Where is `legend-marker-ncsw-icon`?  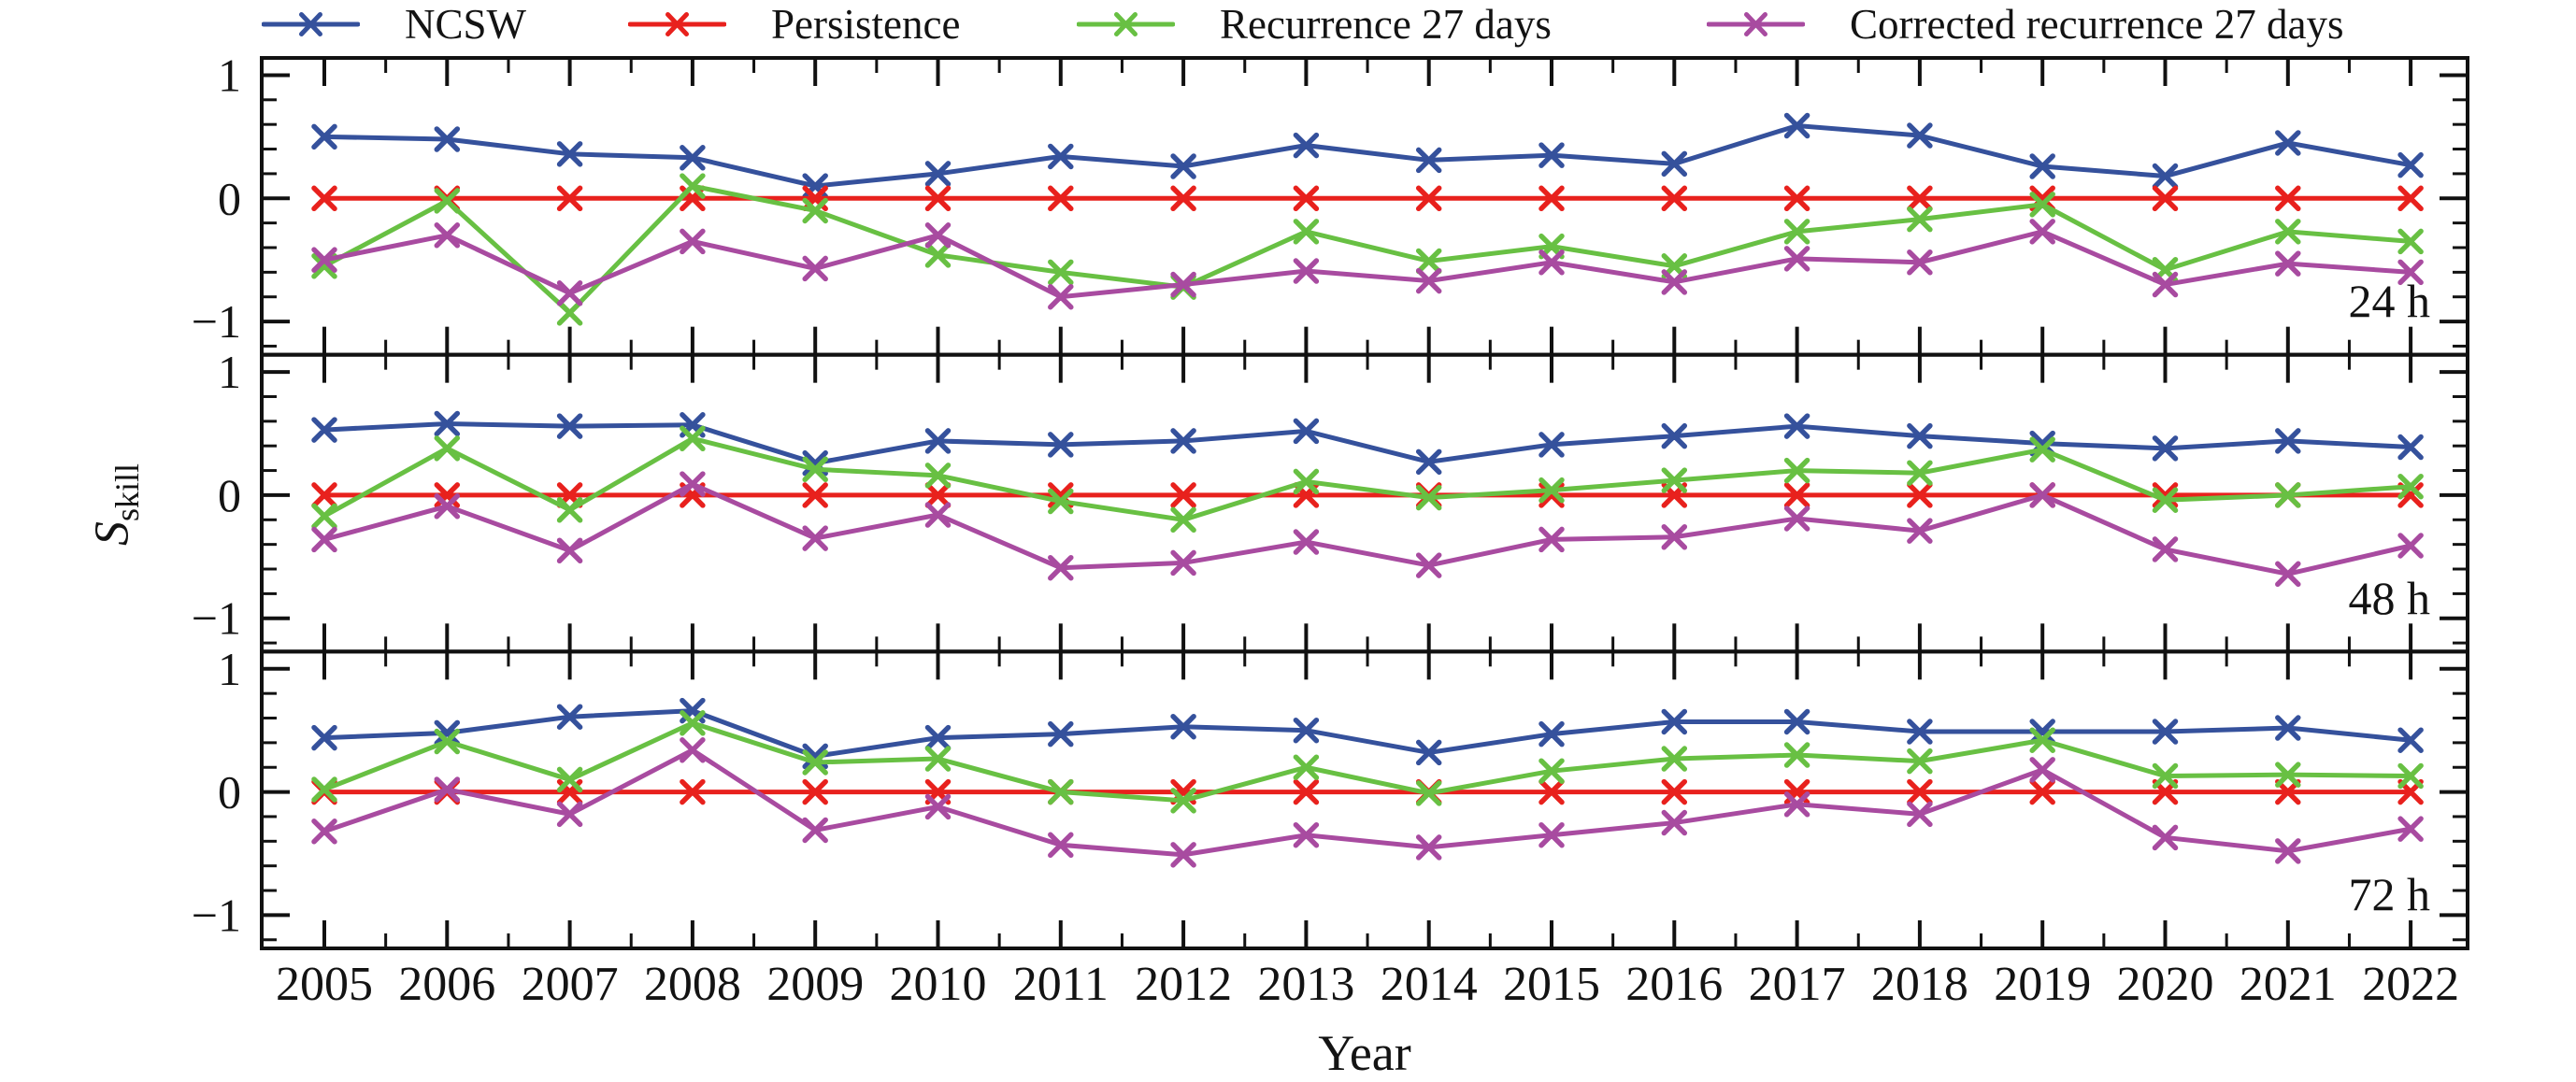 legend-marker-ncsw-icon is located at coordinates (311, 24).